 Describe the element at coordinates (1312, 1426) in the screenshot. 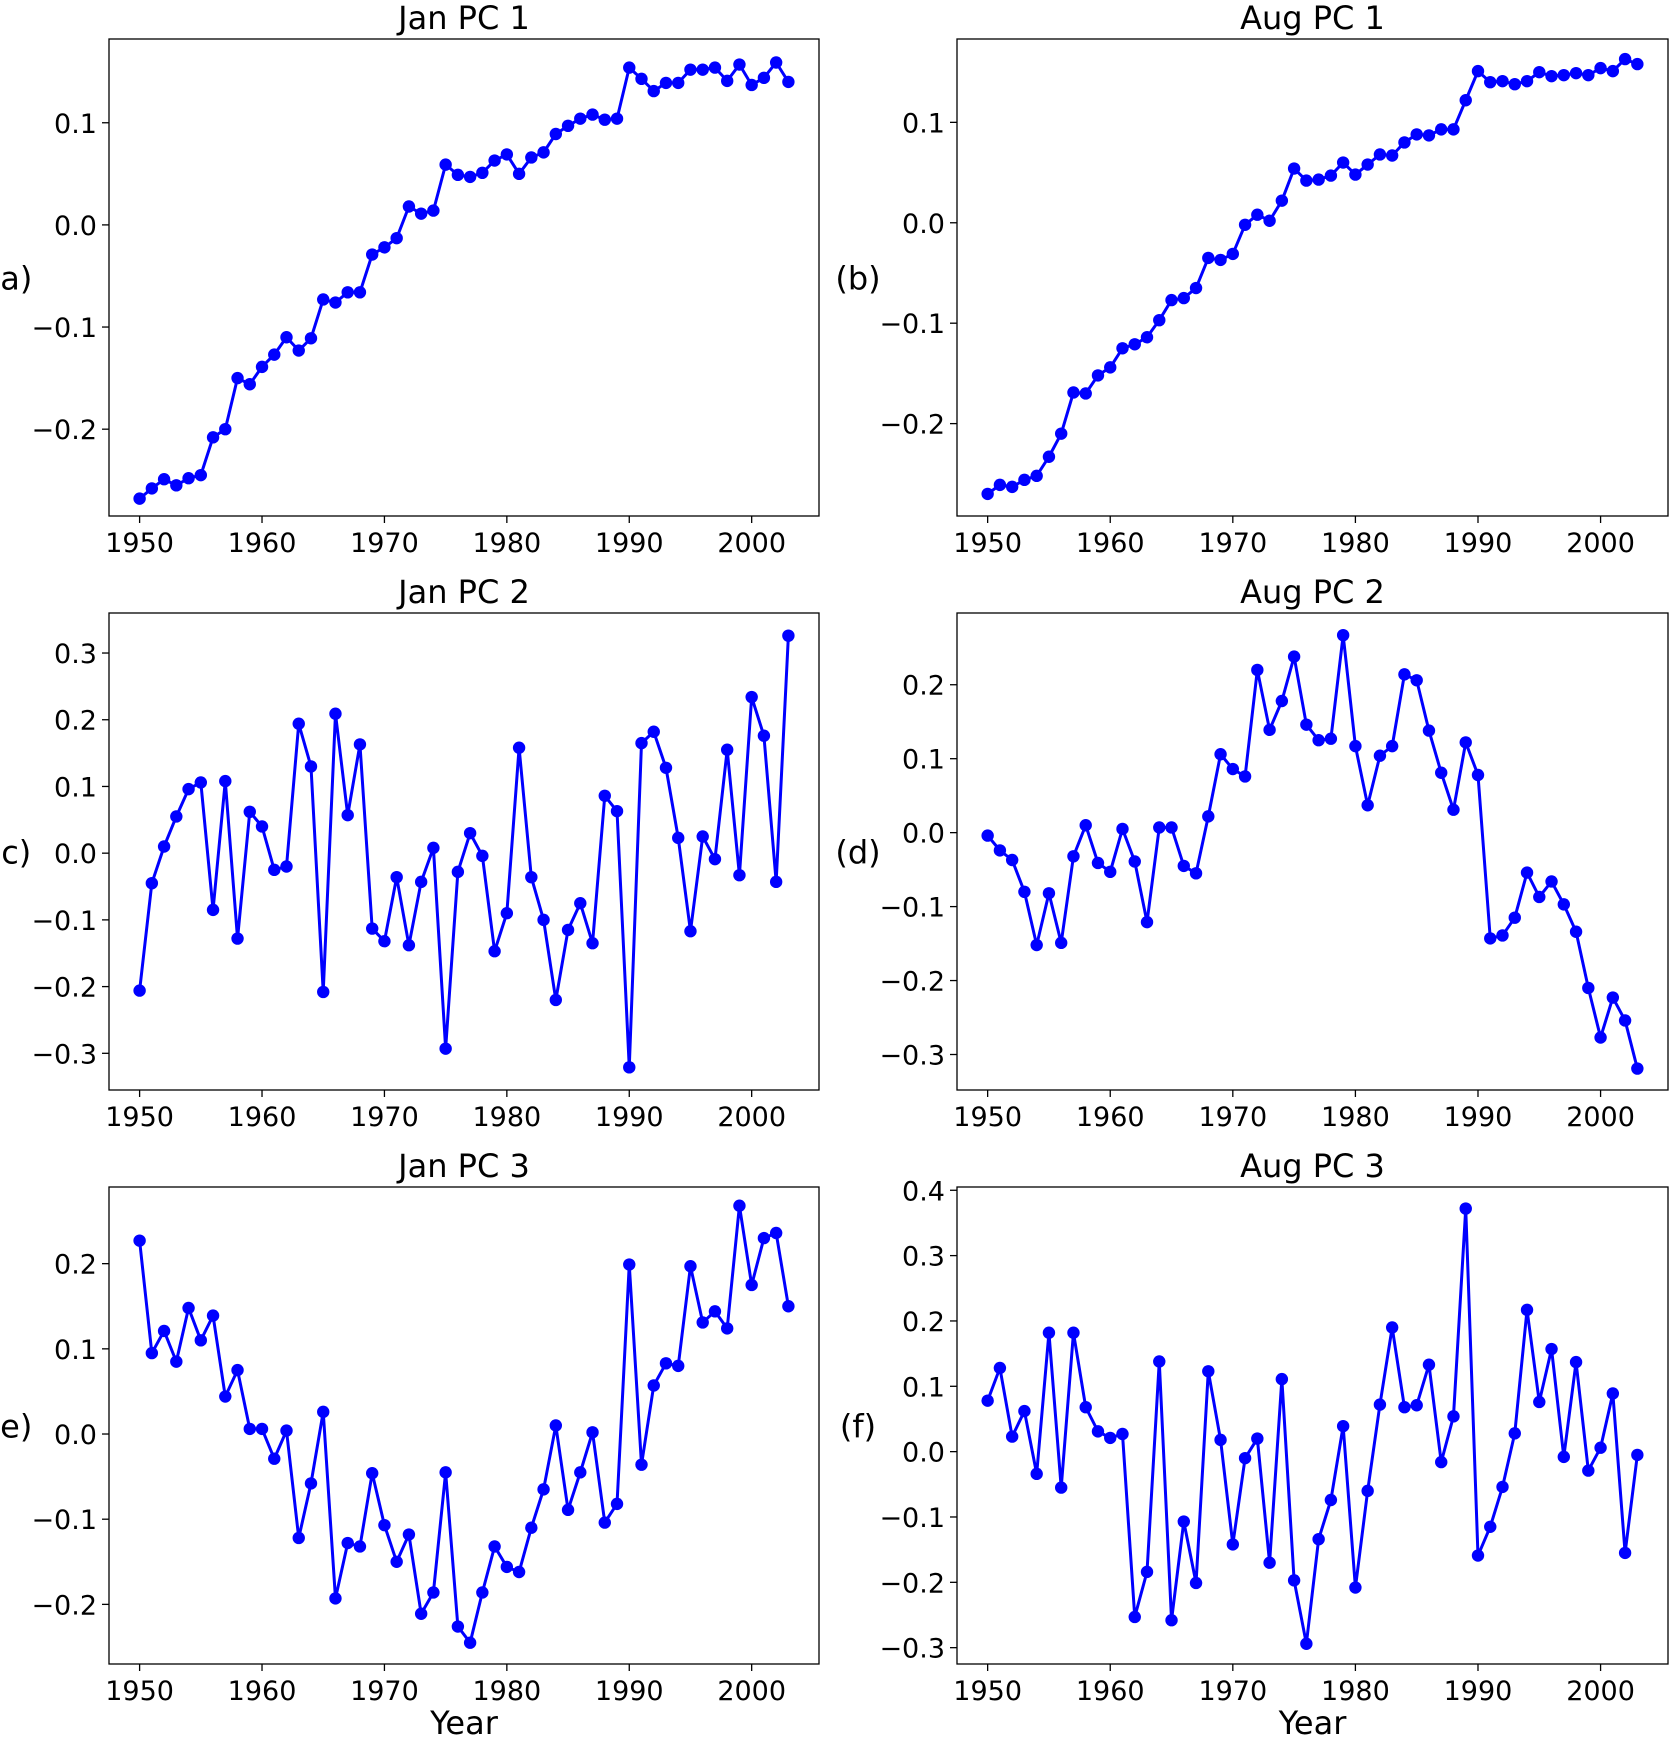

I see `series-line` at that location.